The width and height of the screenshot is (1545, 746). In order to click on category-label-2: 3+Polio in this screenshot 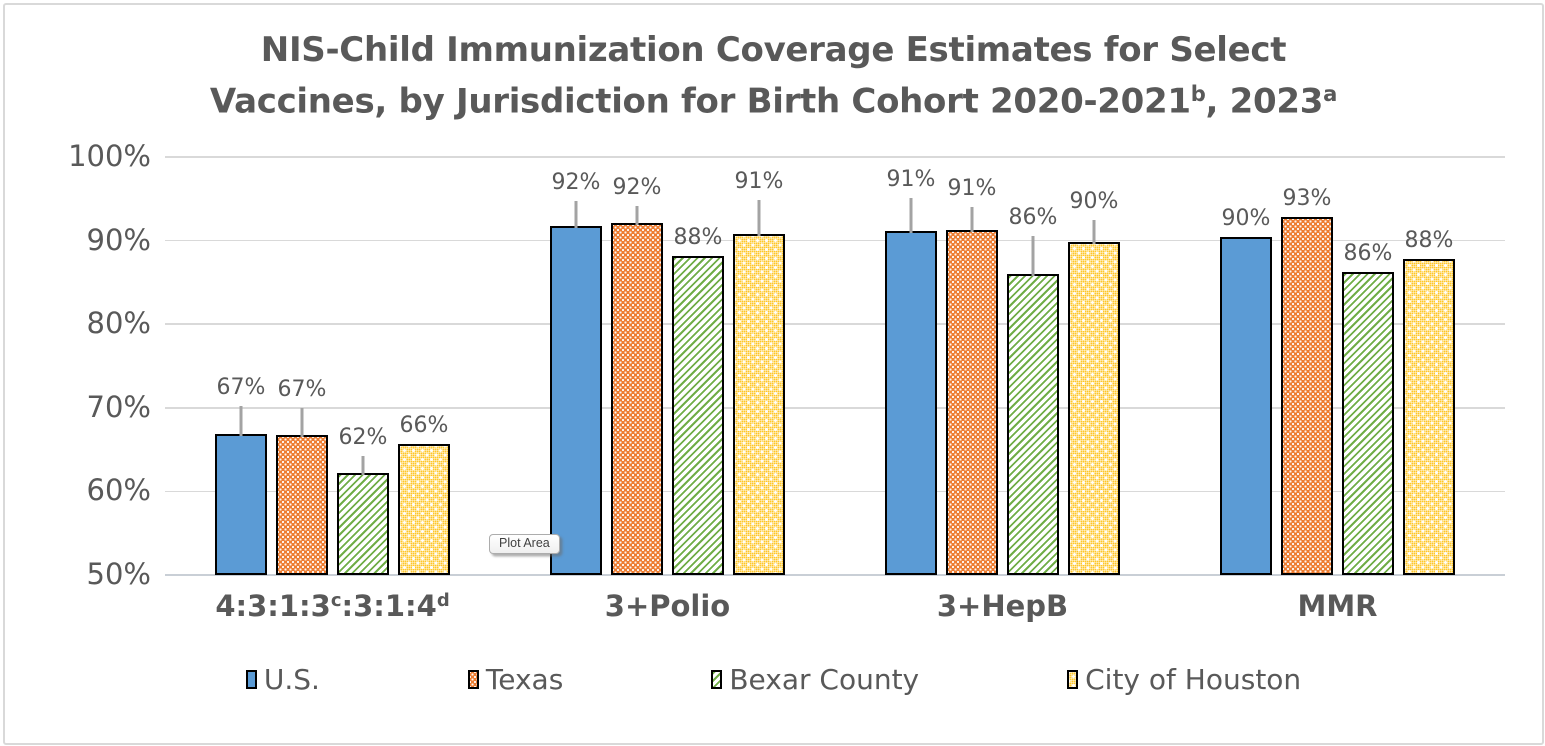, I will do `click(667, 606)`.